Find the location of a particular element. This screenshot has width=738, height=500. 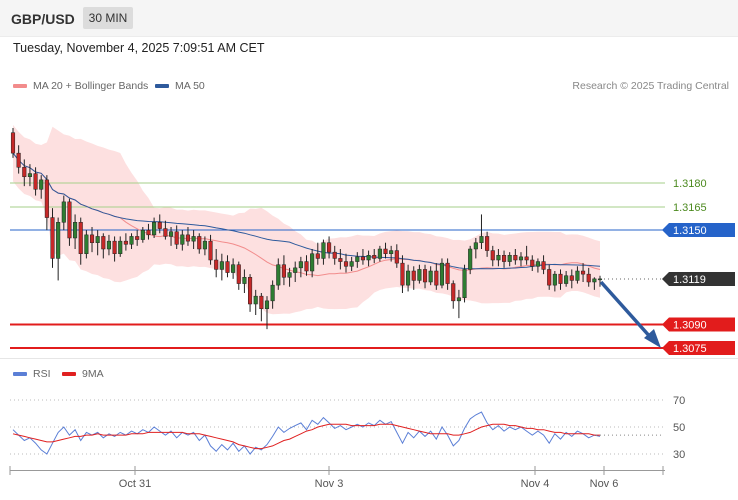

projection-arrow-shaft is located at coordinates (626, 310).